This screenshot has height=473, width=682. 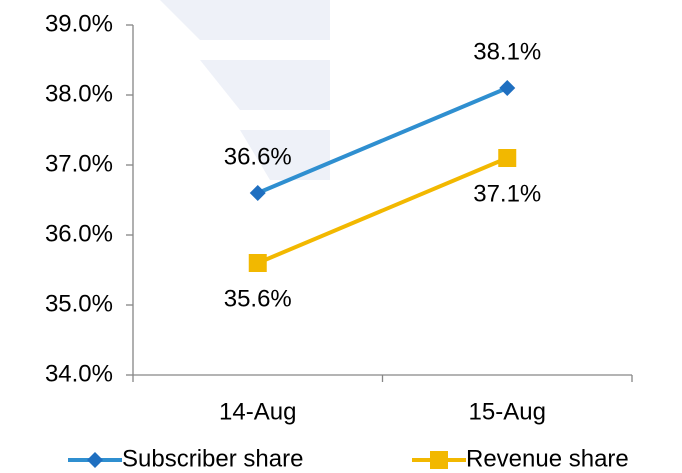 I want to click on y-tick-label: 39.0%, so click(x=79, y=23).